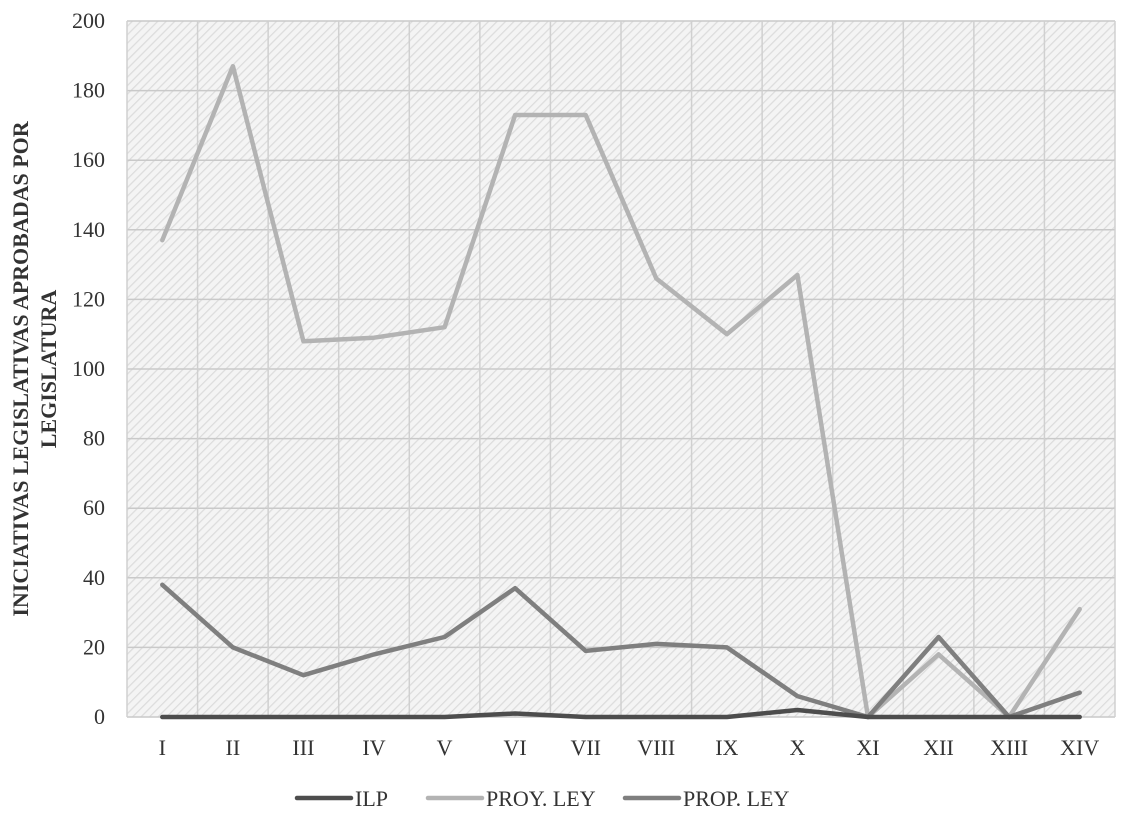 This screenshot has height=823, width=1122. Describe the element at coordinates (88, 368) in the screenshot. I see `y-tick-label-5: 100` at that location.